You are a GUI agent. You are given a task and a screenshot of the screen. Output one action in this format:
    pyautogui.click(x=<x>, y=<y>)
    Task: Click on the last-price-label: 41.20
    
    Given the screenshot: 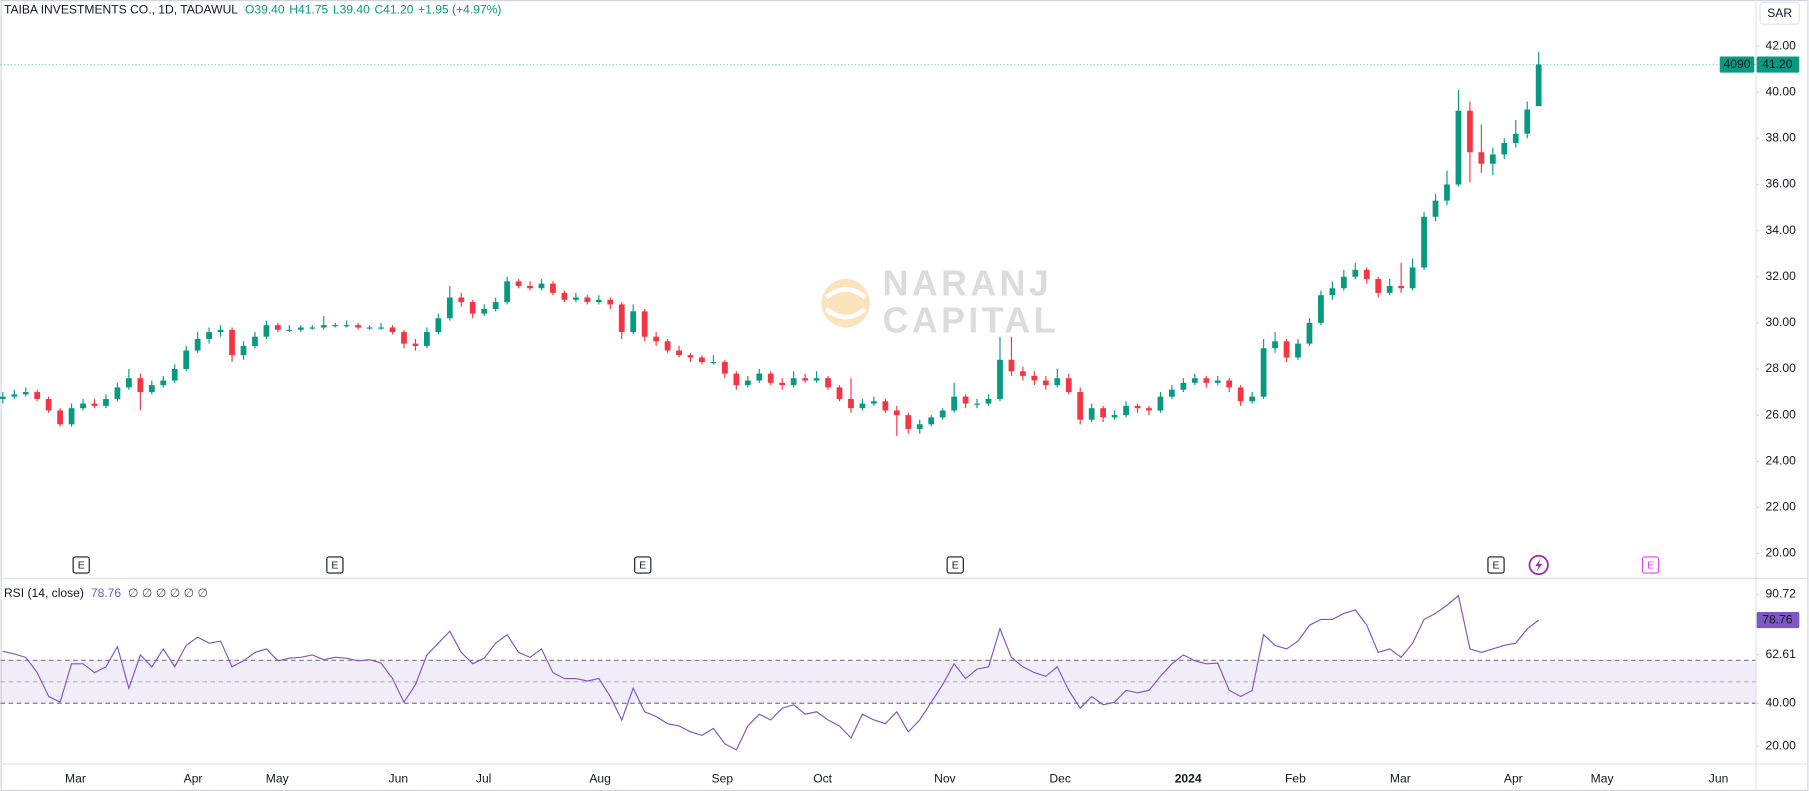 What is the action you would take?
    pyautogui.click(x=1777, y=64)
    